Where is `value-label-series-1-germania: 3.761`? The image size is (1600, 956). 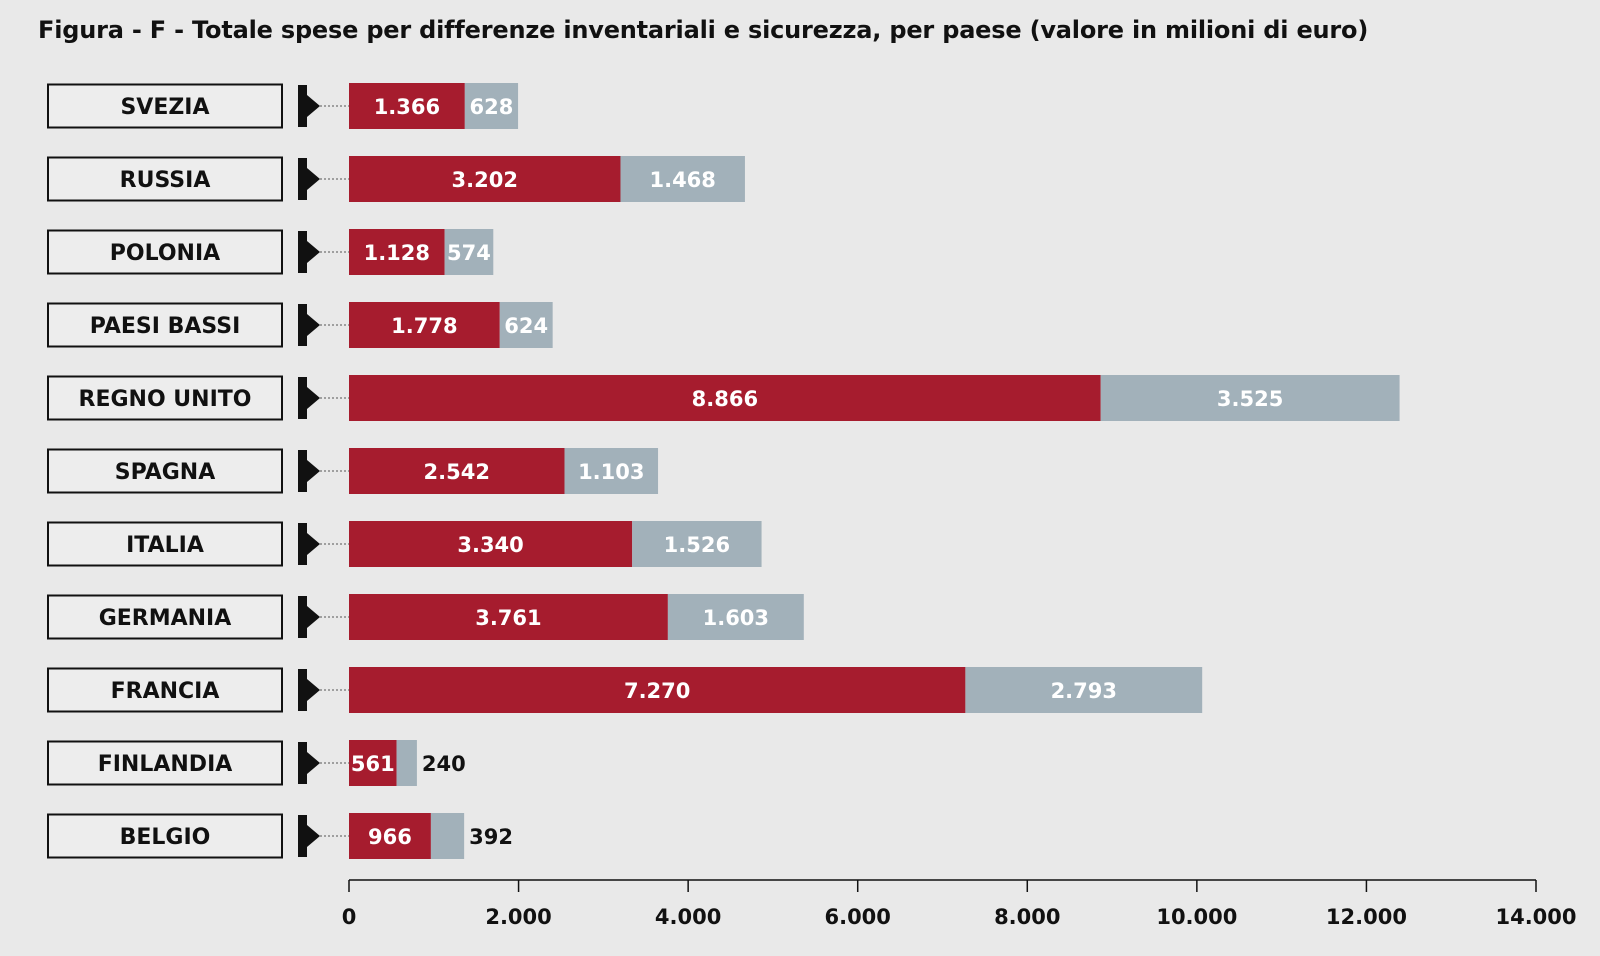 value-label-series-1-germania: 3.761 is located at coordinates (508, 618).